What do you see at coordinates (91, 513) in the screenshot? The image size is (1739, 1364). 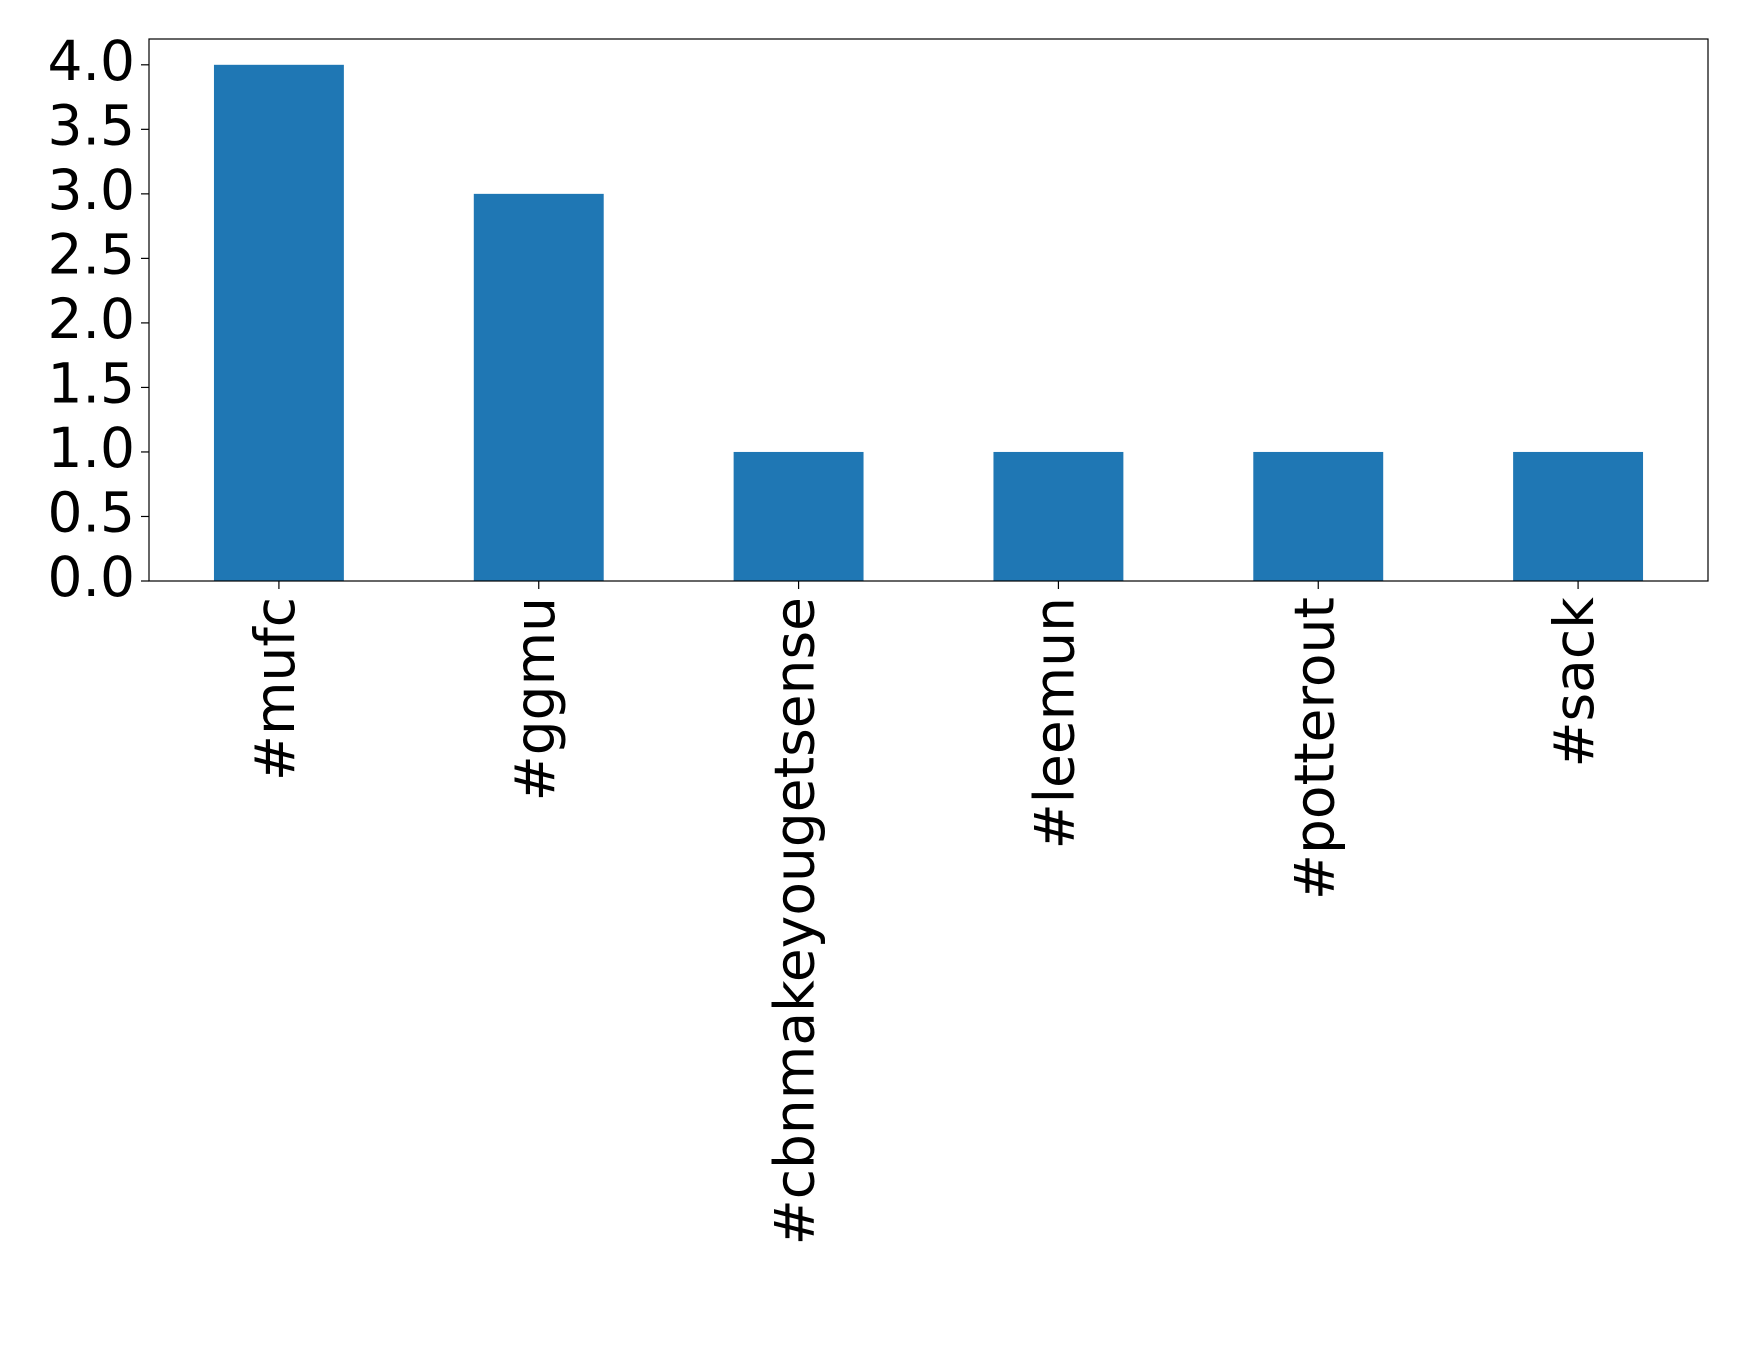 I see `y-tick-label: 0.5` at bounding box center [91, 513].